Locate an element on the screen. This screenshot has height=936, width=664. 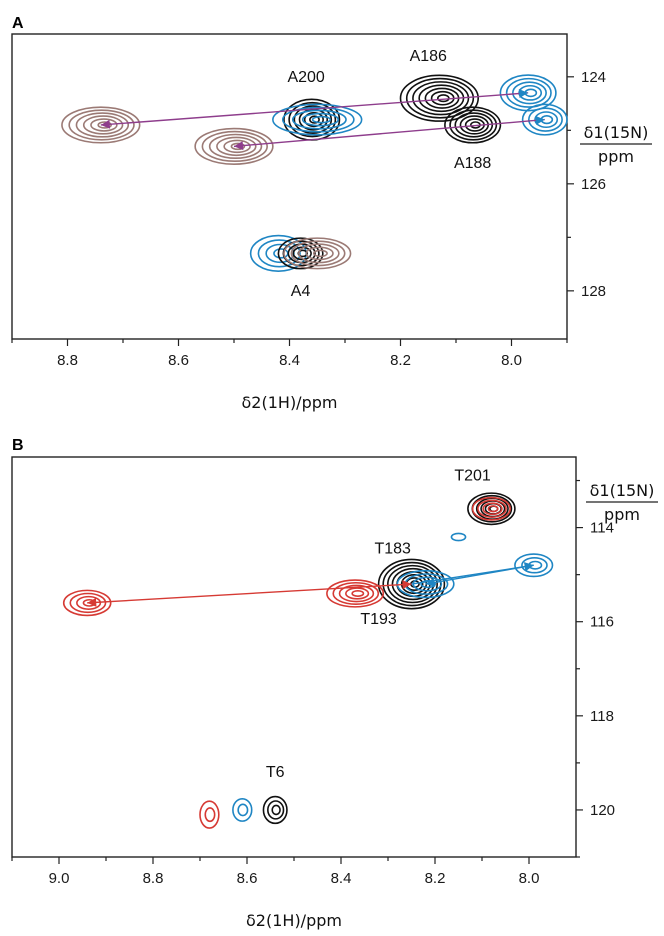
panel-a-letter: A is located at coordinates (18, 23).